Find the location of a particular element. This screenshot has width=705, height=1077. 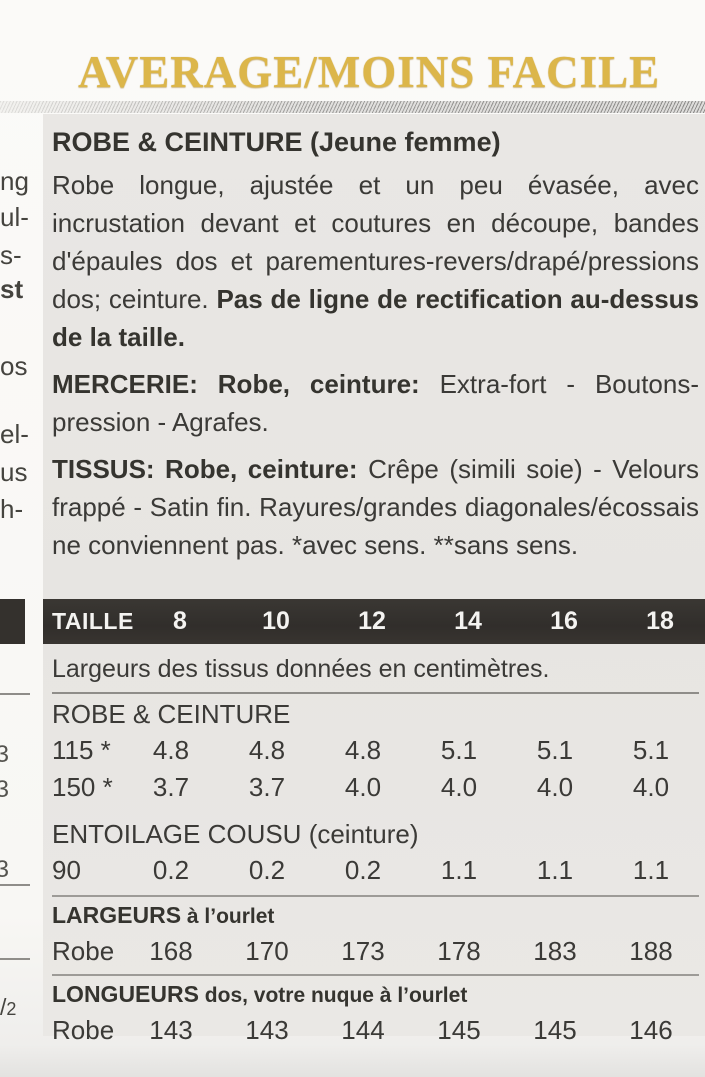

row-label: 150 * is located at coordinates (82, 787).